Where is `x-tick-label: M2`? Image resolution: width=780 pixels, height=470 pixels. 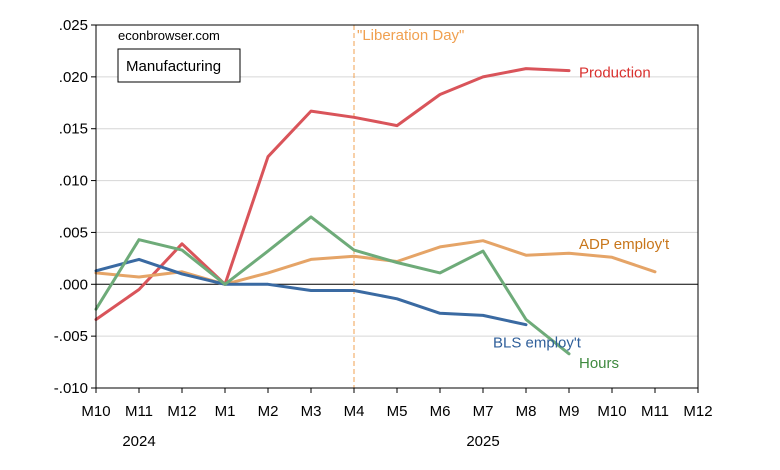
x-tick-label: M2 is located at coordinates (268, 411).